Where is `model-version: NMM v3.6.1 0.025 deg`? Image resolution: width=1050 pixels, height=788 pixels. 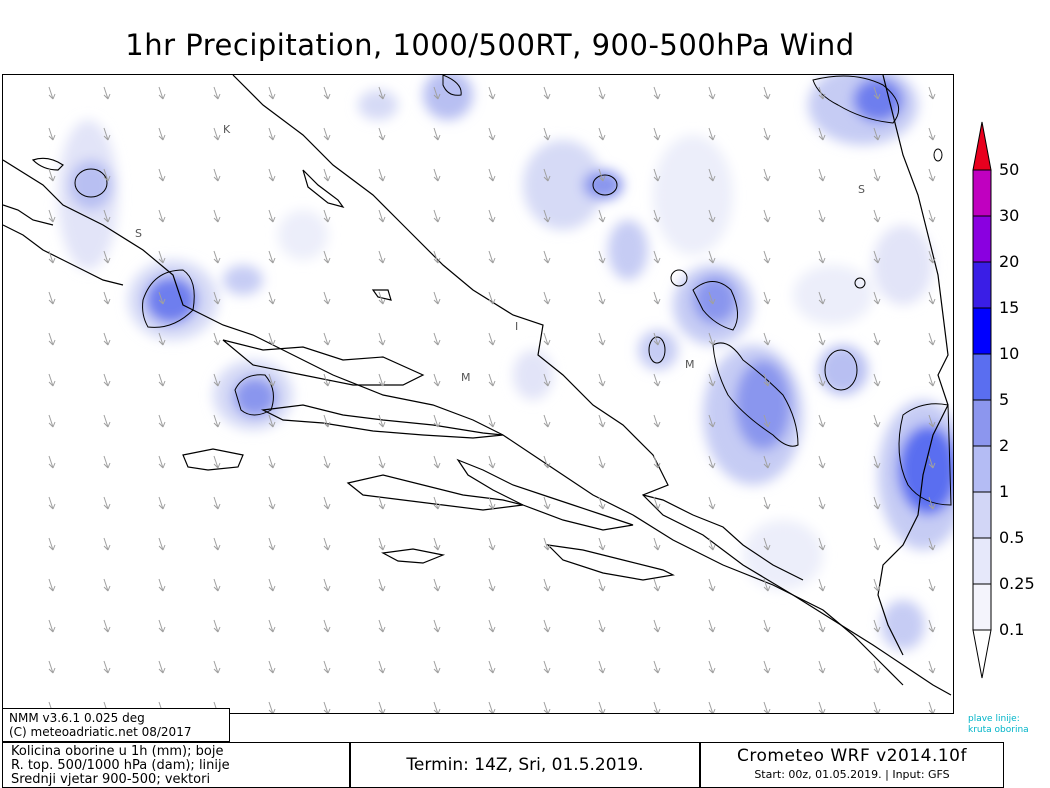 model-version: NMM v3.6.1 0.025 deg is located at coordinates (77, 718).